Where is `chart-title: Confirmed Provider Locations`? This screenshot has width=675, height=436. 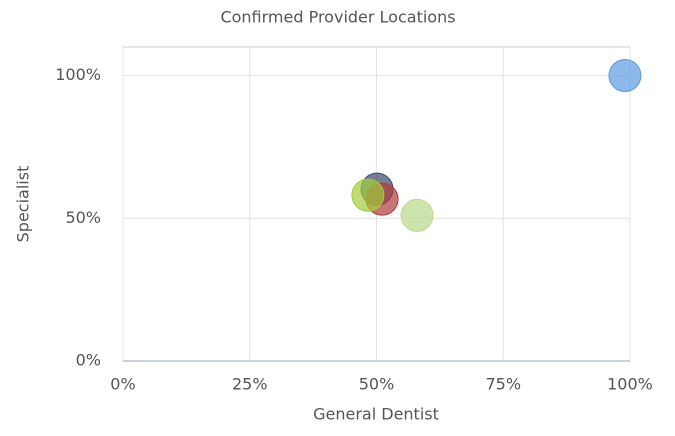 chart-title: Confirmed Provider Locations is located at coordinates (337, 17).